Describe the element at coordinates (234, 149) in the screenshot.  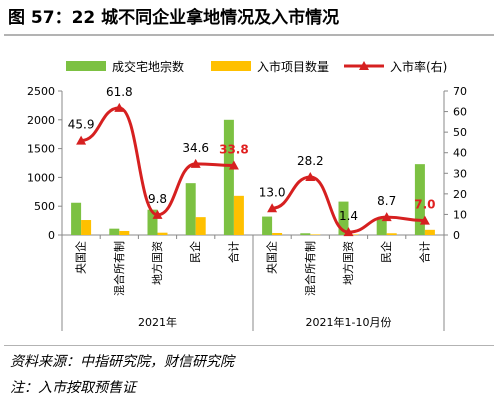
I see `data-label: 33.8` at that location.